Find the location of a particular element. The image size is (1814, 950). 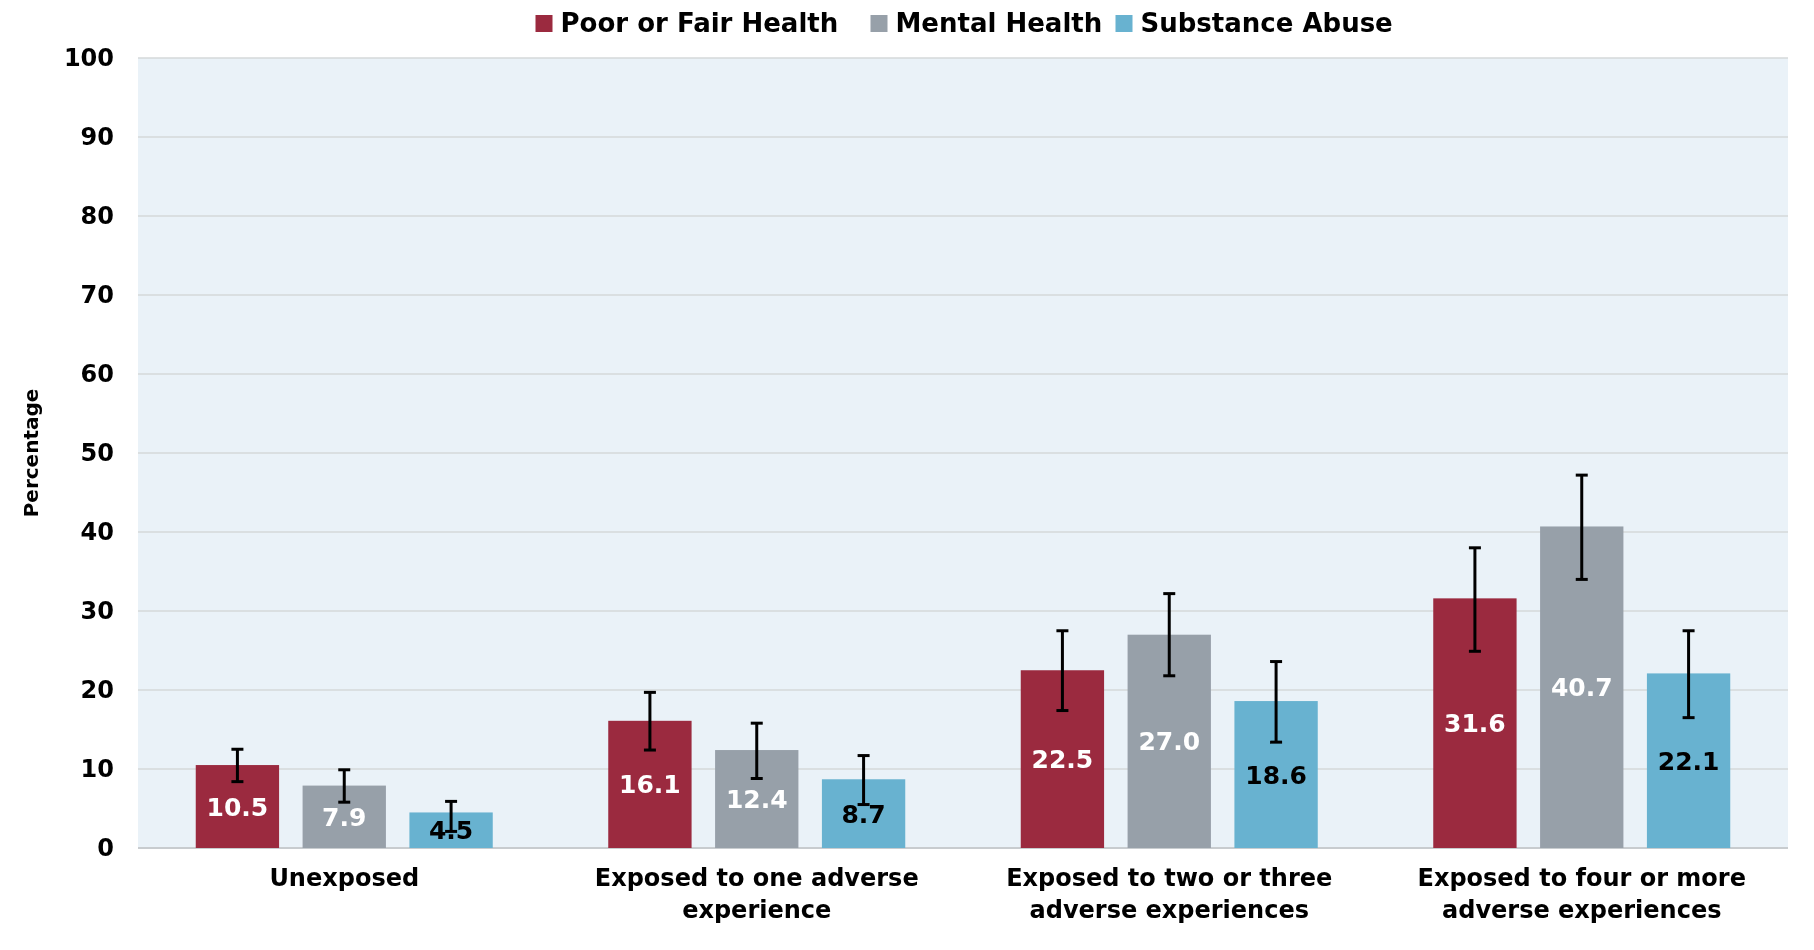

y-tick-label: 0 is located at coordinates (105, 848).